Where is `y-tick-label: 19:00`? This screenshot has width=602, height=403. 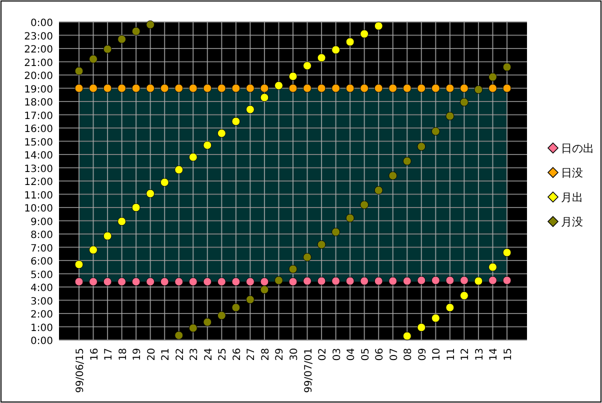
y-tick-label: 19:00 is located at coordinates (38, 90).